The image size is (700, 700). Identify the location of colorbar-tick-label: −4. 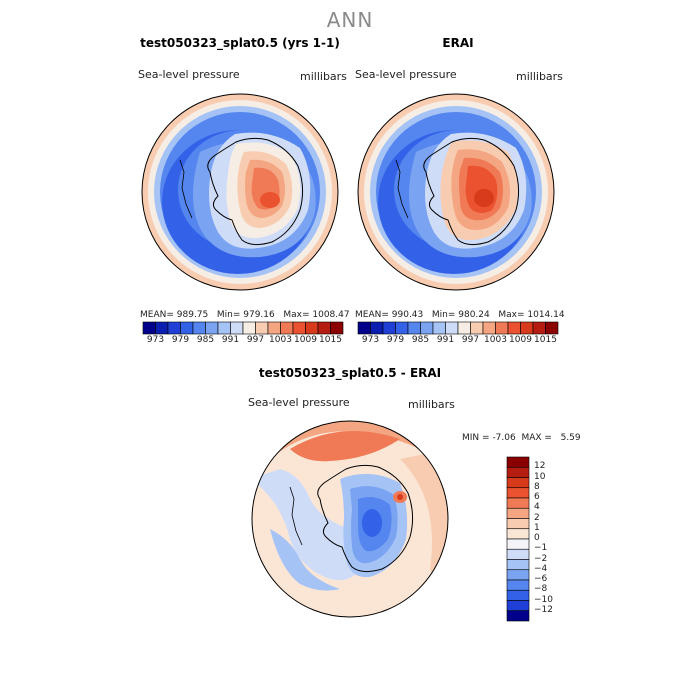
(541, 568).